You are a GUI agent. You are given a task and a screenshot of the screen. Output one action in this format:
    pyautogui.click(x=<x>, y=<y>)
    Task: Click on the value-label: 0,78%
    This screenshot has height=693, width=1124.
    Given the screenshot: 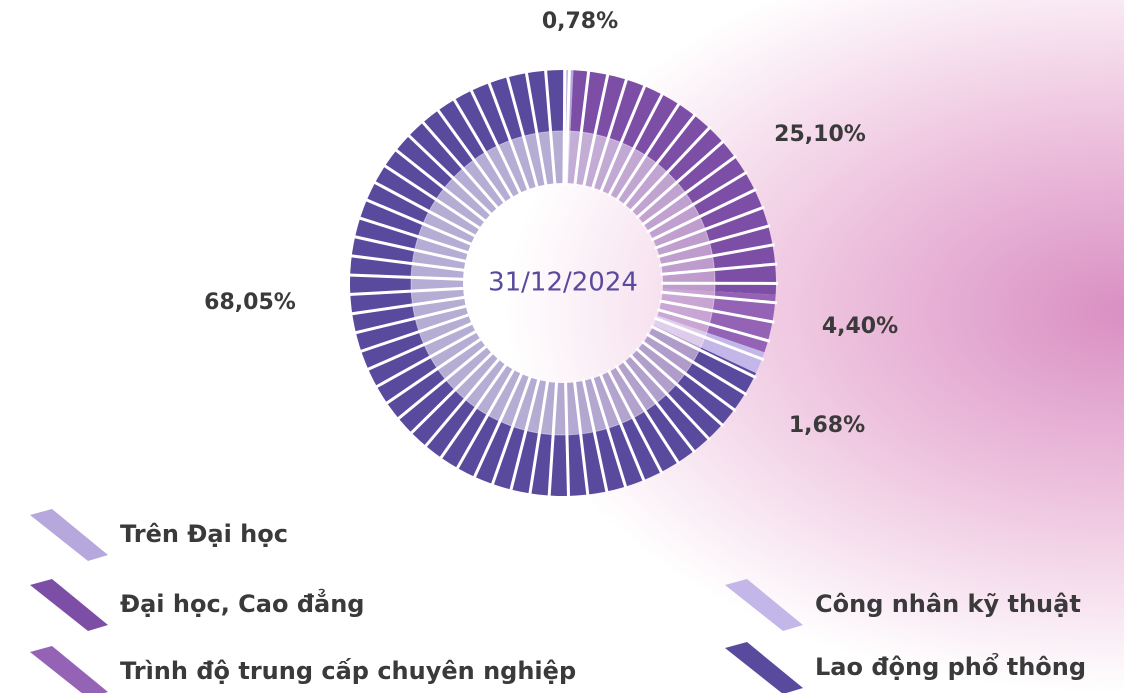 What is the action you would take?
    pyautogui.click(x=580, y=21)
    